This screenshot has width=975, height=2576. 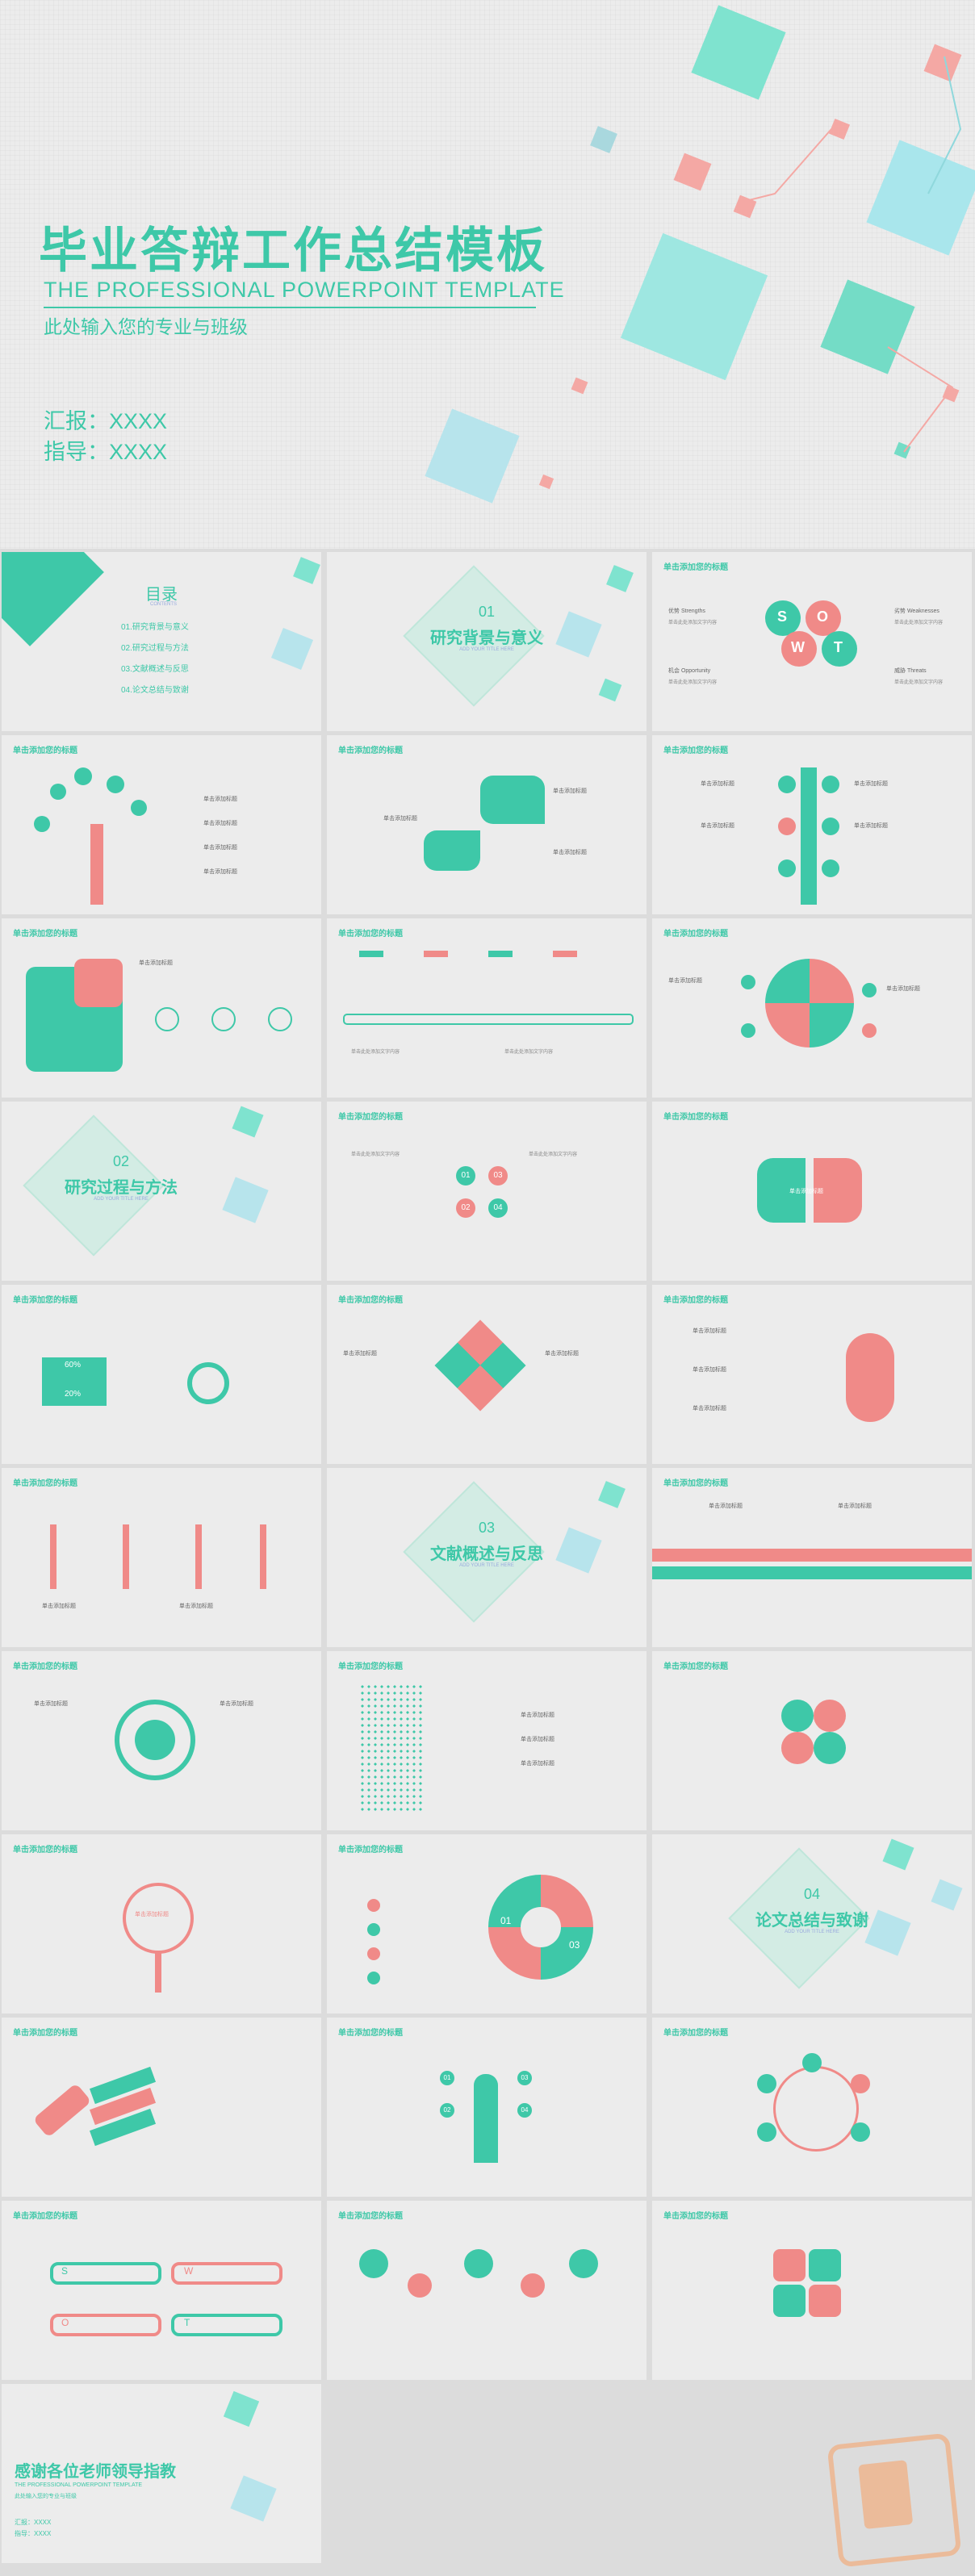 I want to click on magnifier-handle, so click(x=158, y=1972).